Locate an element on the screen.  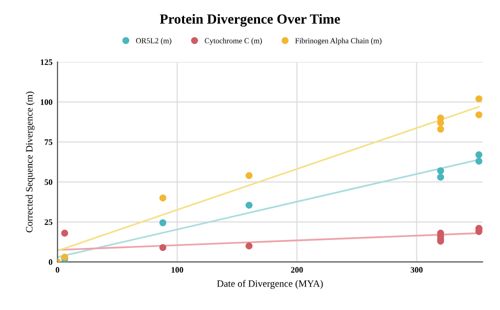
chart-title: Protein Divergence Over Time is located at coordinates (250, 20).